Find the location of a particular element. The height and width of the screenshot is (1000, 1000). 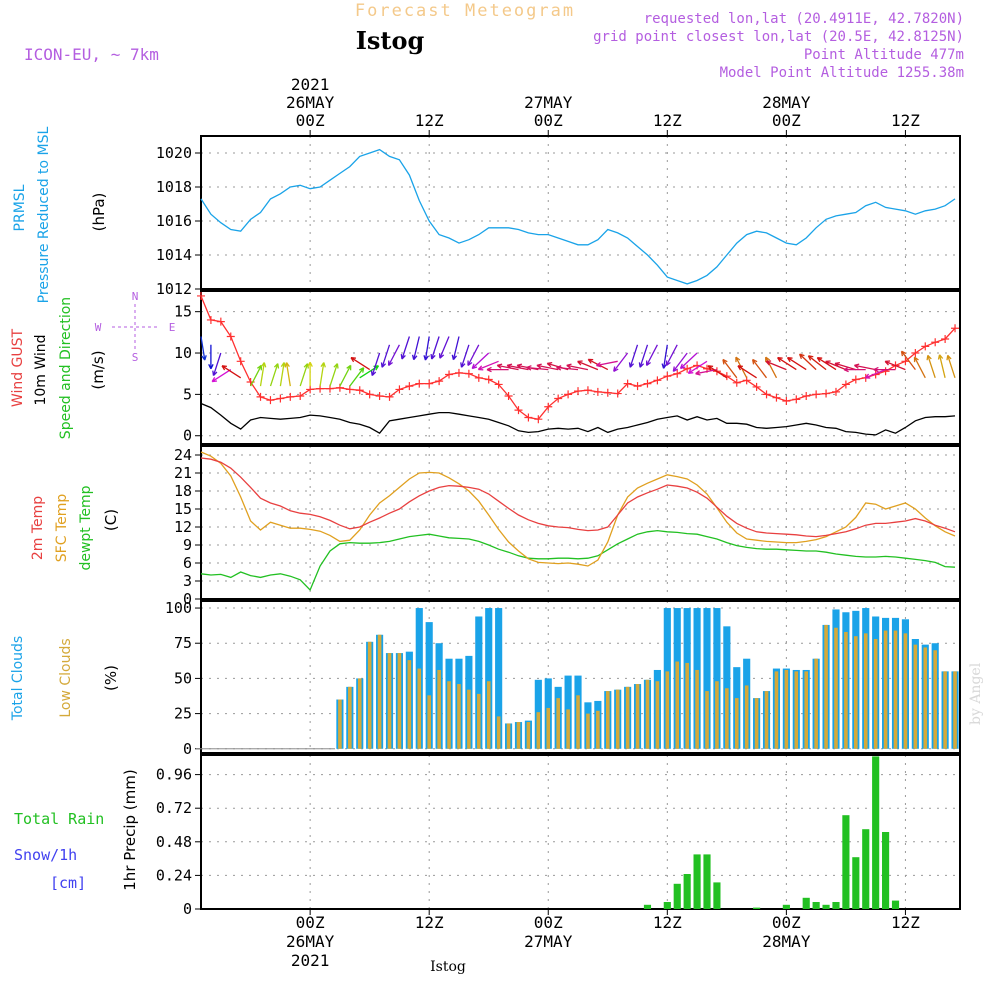

time-label-bottom: 00Z is located at coordinates (786, 922).